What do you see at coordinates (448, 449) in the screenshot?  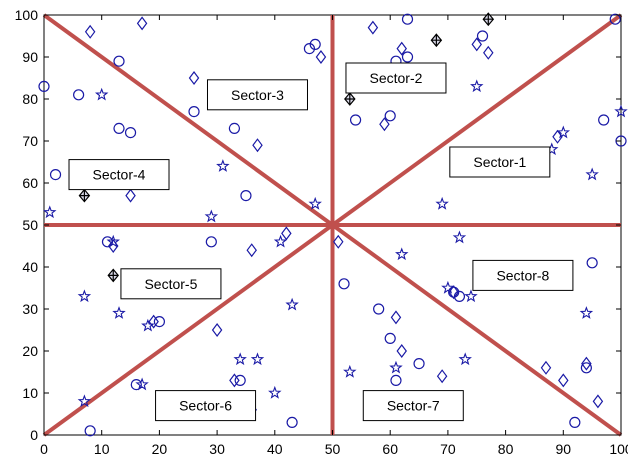 I see `x-tick-label: 70` at bounding box center [448, 449].